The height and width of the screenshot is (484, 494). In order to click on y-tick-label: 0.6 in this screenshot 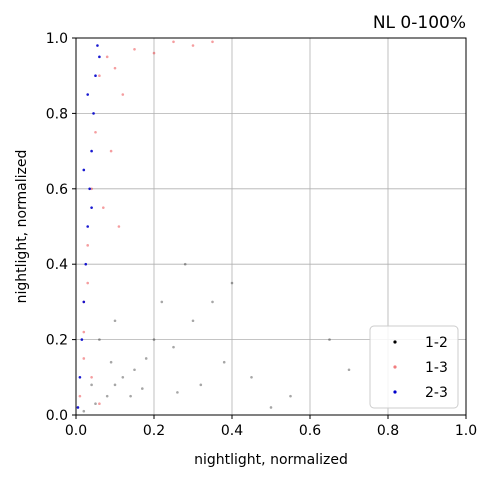, I will do `click(57, 190)`.